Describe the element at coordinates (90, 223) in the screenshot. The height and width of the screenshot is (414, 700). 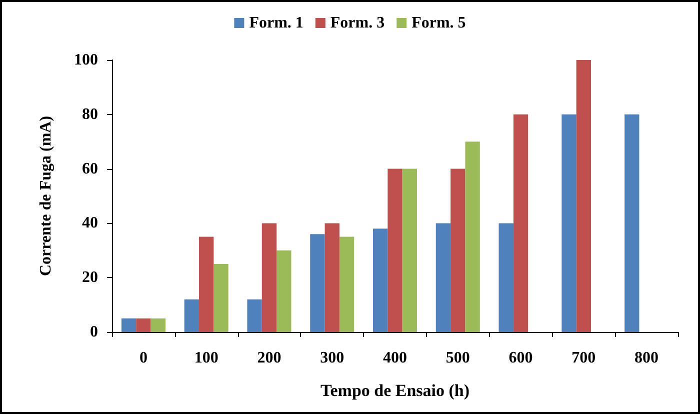
I see `y-tick-label: 40` at that location.